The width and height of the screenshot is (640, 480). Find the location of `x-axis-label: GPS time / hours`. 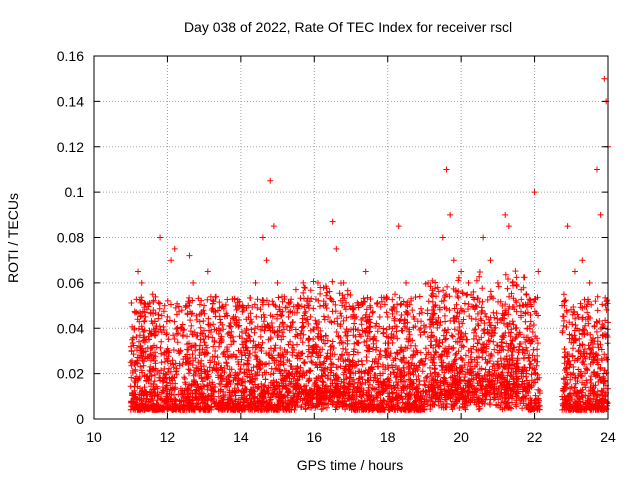

x-axis-label: GPS time / hours is located at coordinates (350, 465).